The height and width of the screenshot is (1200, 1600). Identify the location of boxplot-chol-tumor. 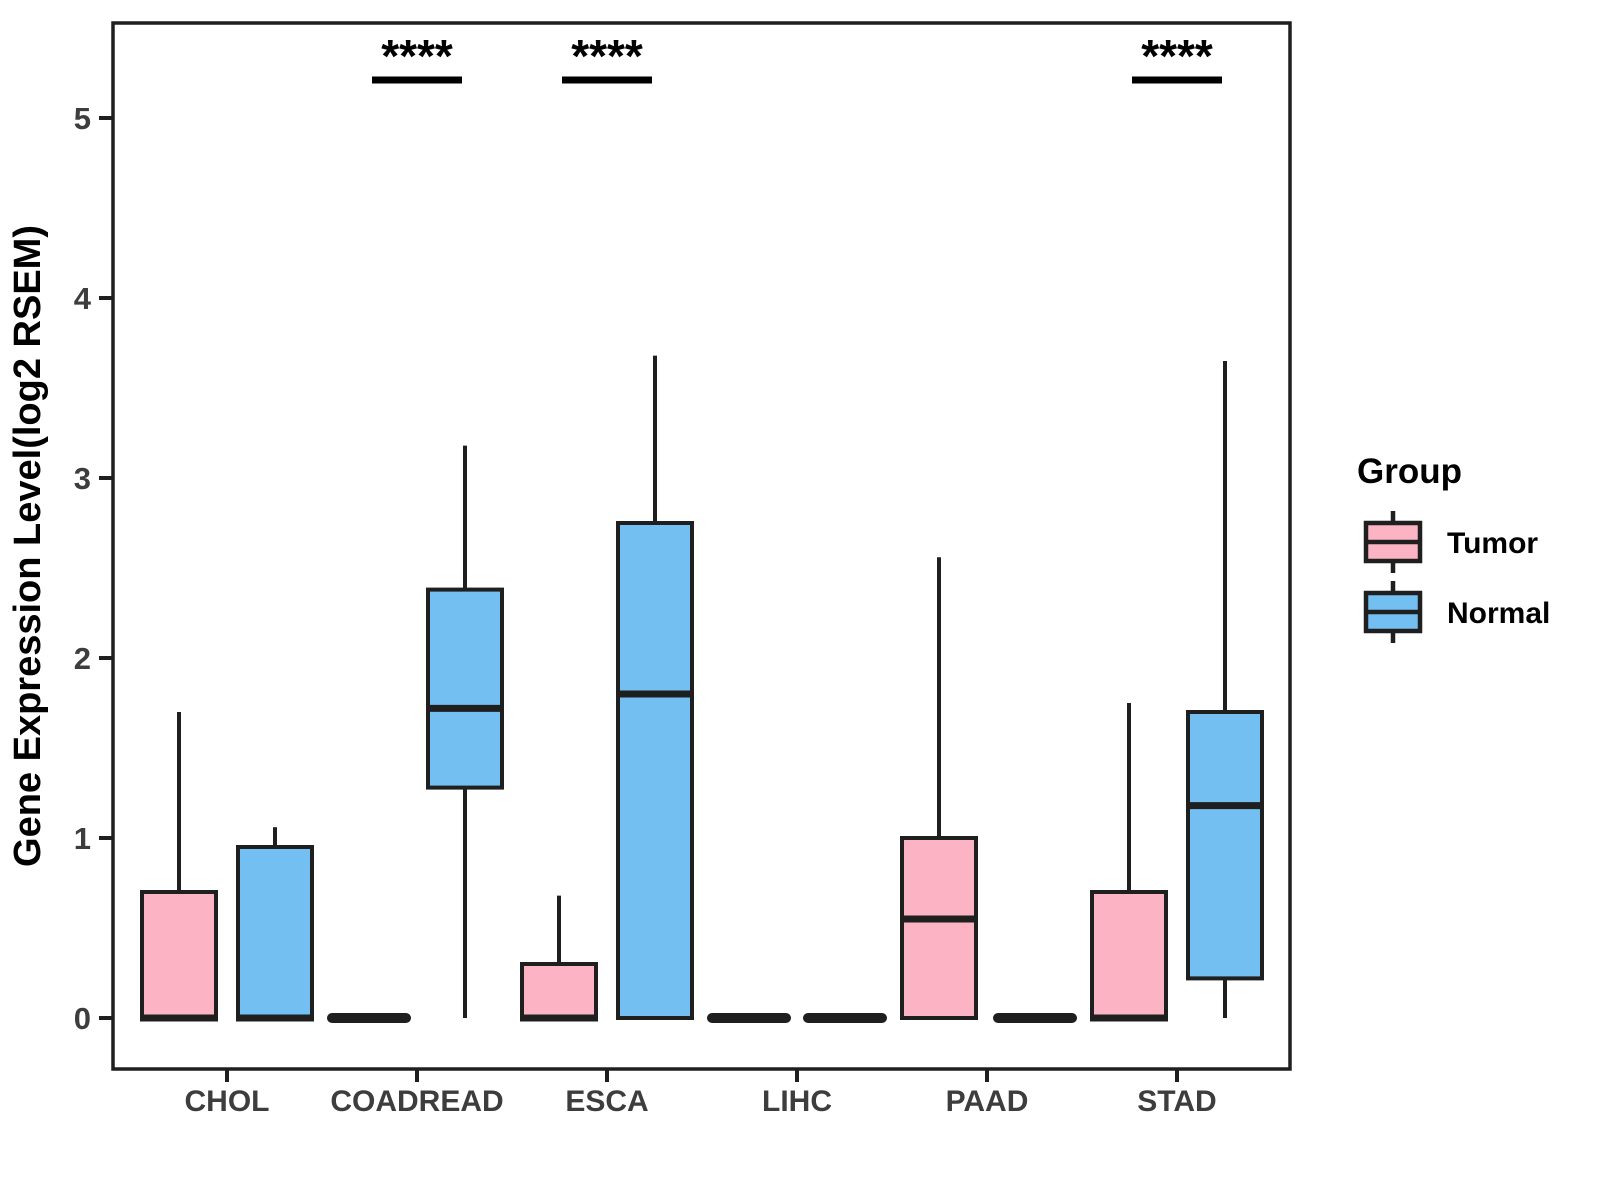
(179, 867).